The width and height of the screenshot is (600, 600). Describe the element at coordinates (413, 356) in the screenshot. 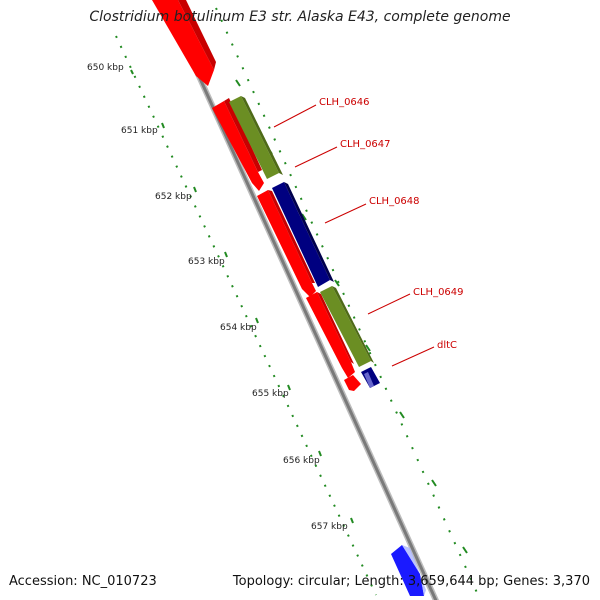

I see `callout-dltc` at that location.